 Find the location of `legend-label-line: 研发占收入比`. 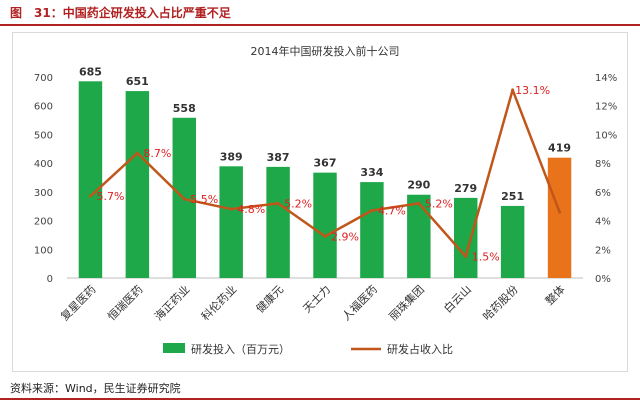

legend-label-line: 研发占收入比 is located at coordinates (420, 349).